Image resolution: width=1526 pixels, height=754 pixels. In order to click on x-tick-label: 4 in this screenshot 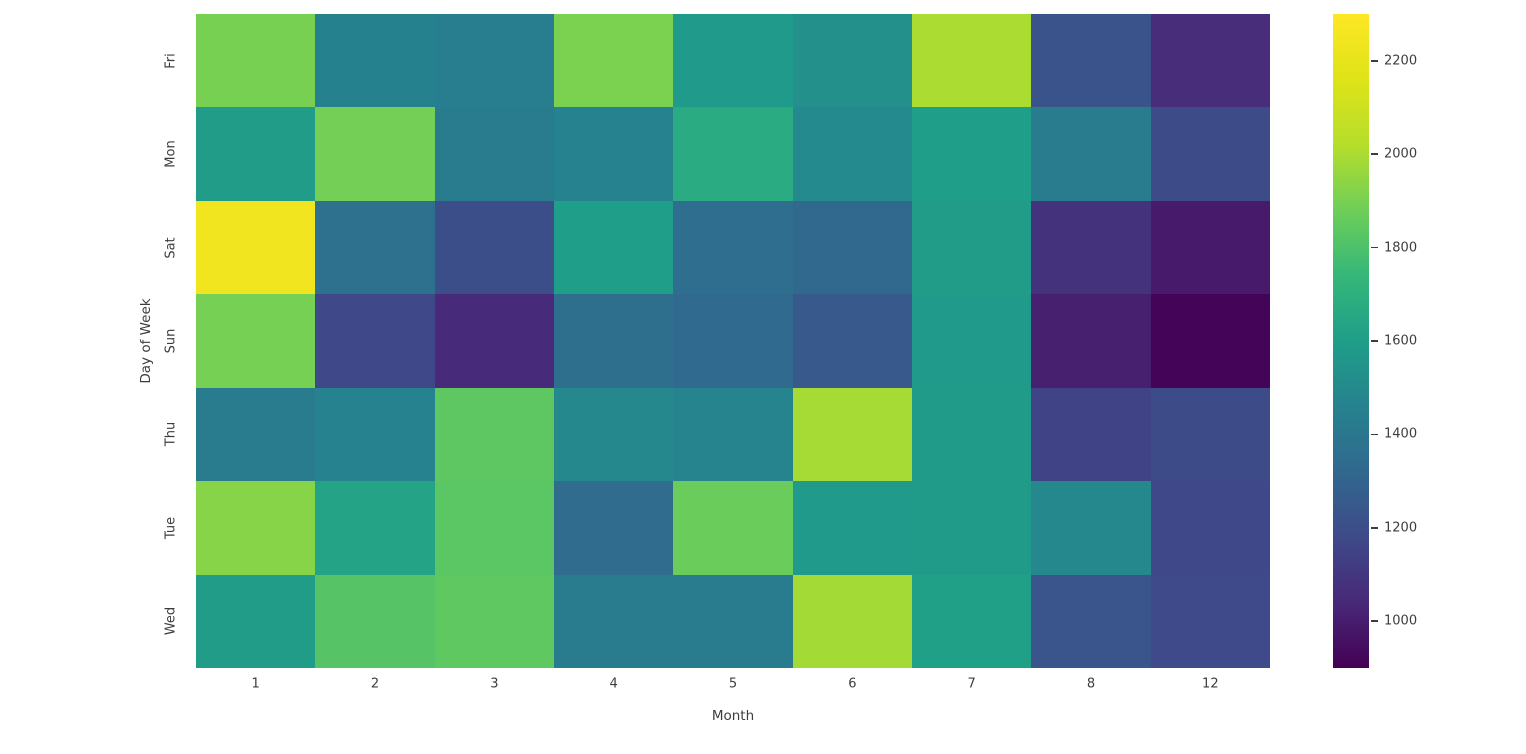, I will do `click(613, 684)`.